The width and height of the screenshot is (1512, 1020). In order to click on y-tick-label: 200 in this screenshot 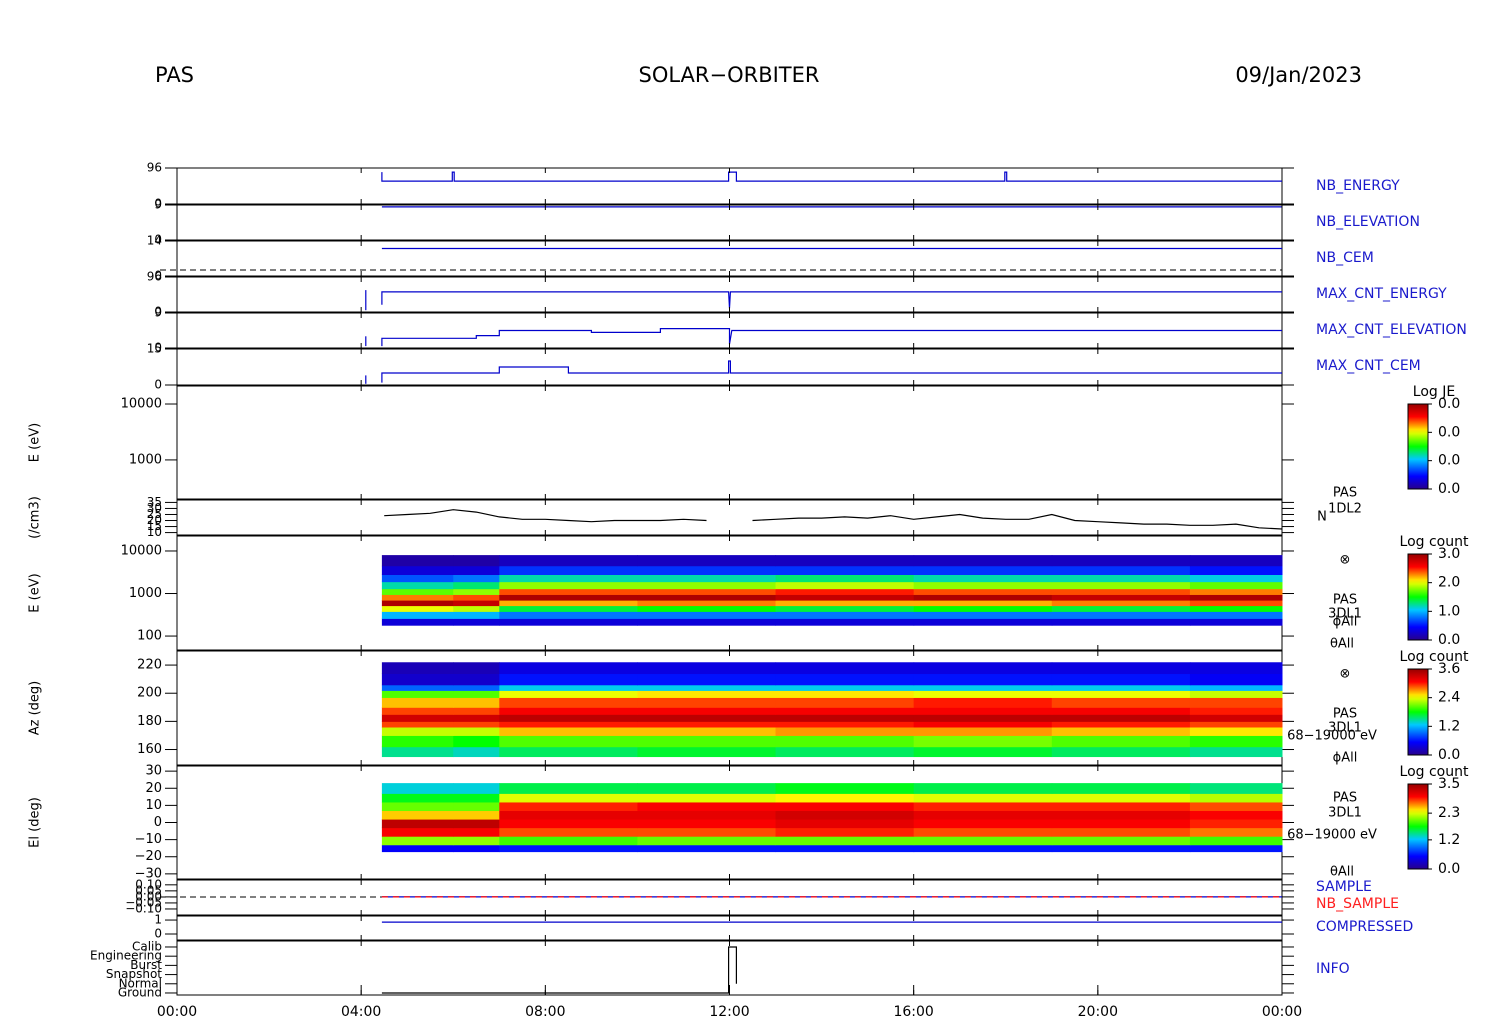, I will do `click(149, 693)`.